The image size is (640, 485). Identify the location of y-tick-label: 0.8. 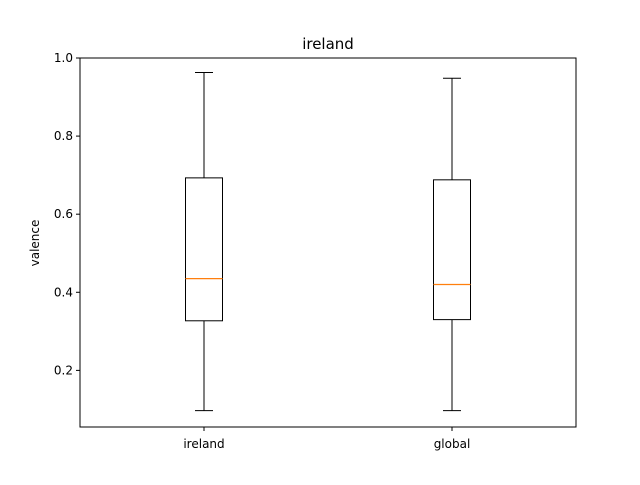
(63, 136).